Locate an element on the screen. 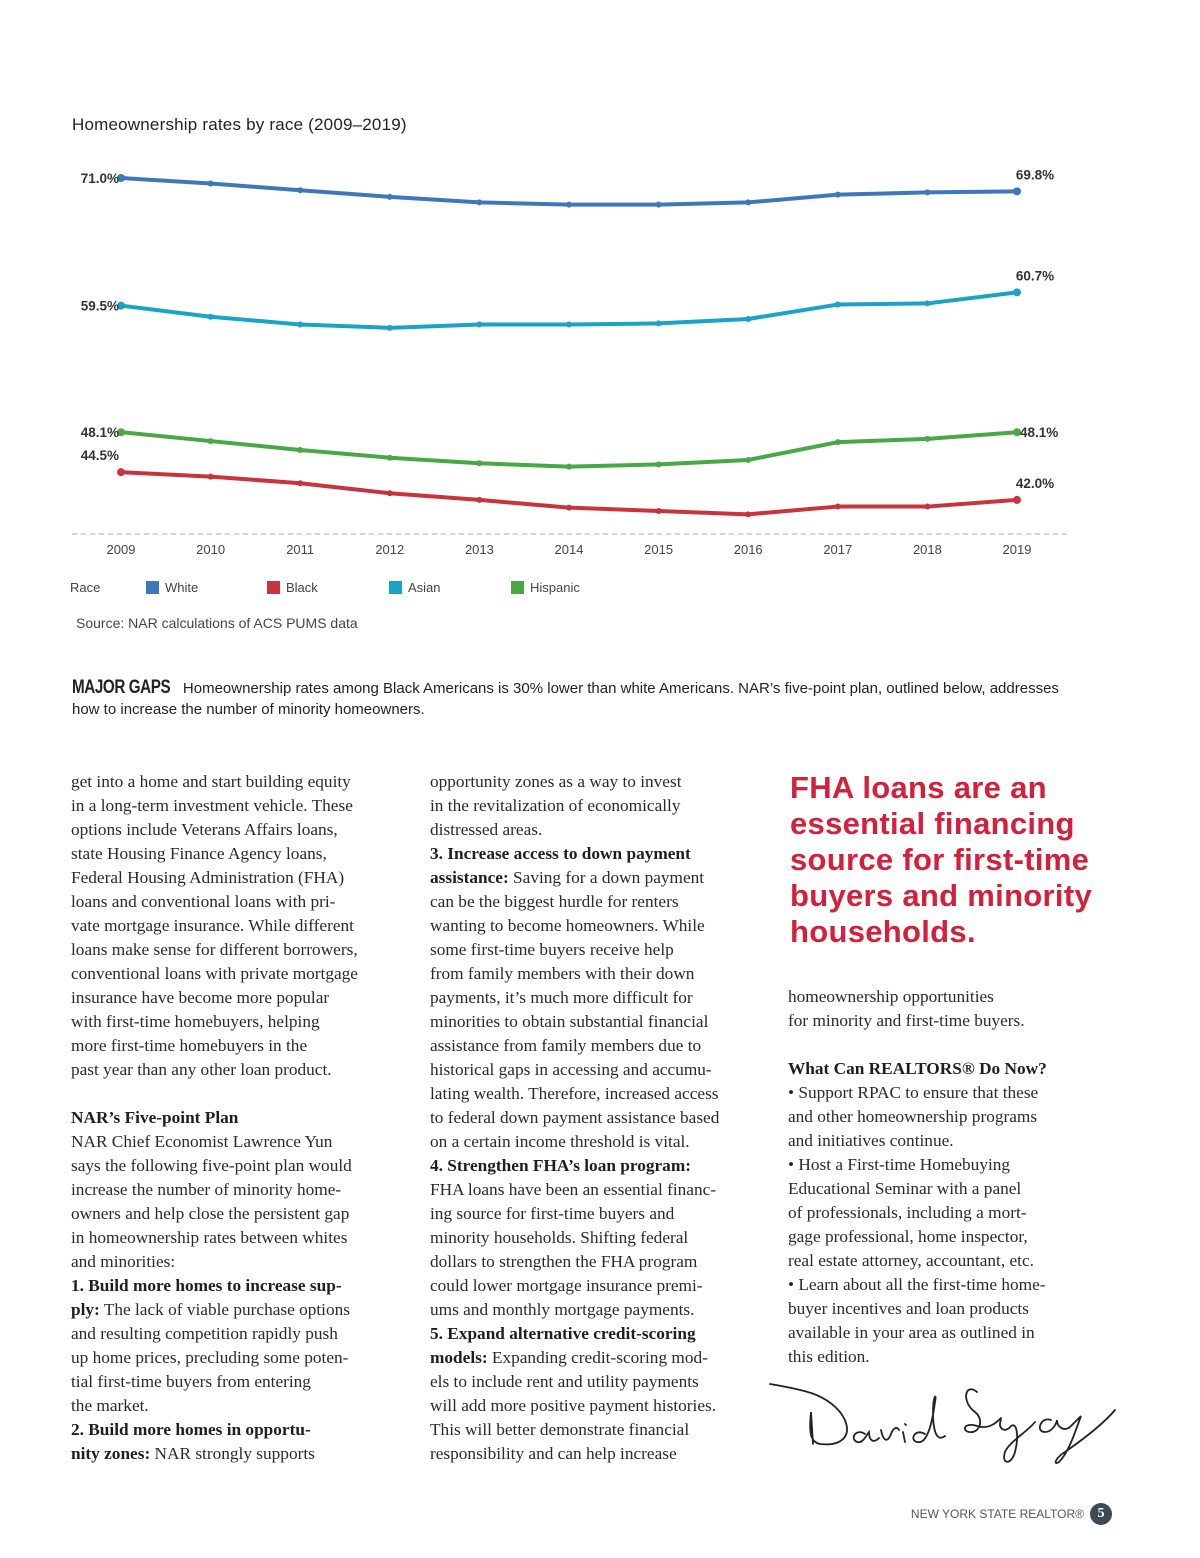  legend-item-hispanic: Hispanic is located at coordinates (545, 587).